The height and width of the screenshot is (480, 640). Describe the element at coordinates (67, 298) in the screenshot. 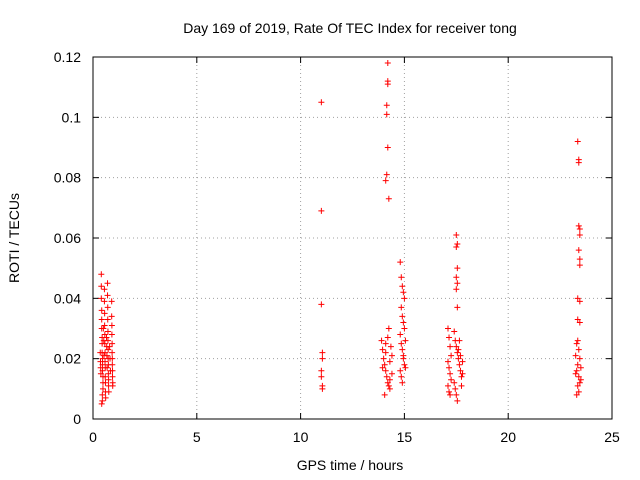

I see `y-tick-label: 0.04` at that location.